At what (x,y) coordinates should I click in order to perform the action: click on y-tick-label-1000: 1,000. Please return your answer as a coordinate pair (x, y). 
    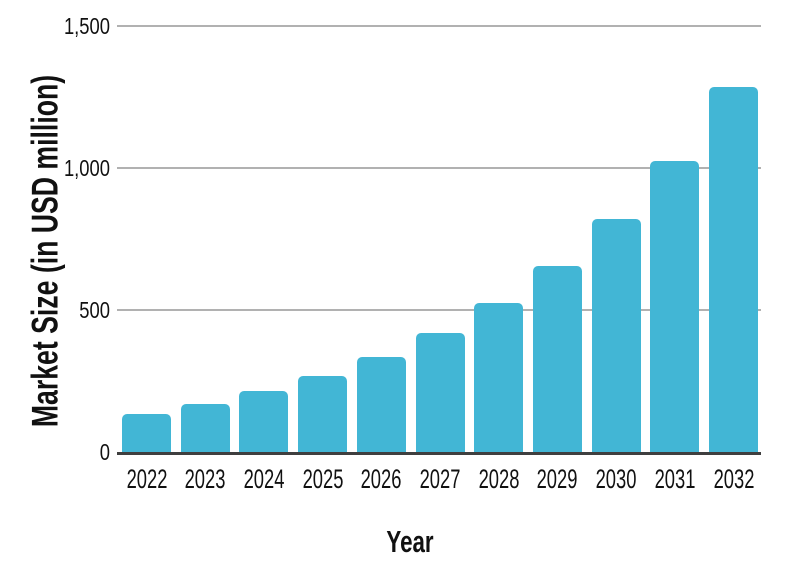
    Looking at the image, I should click on (86, 168).